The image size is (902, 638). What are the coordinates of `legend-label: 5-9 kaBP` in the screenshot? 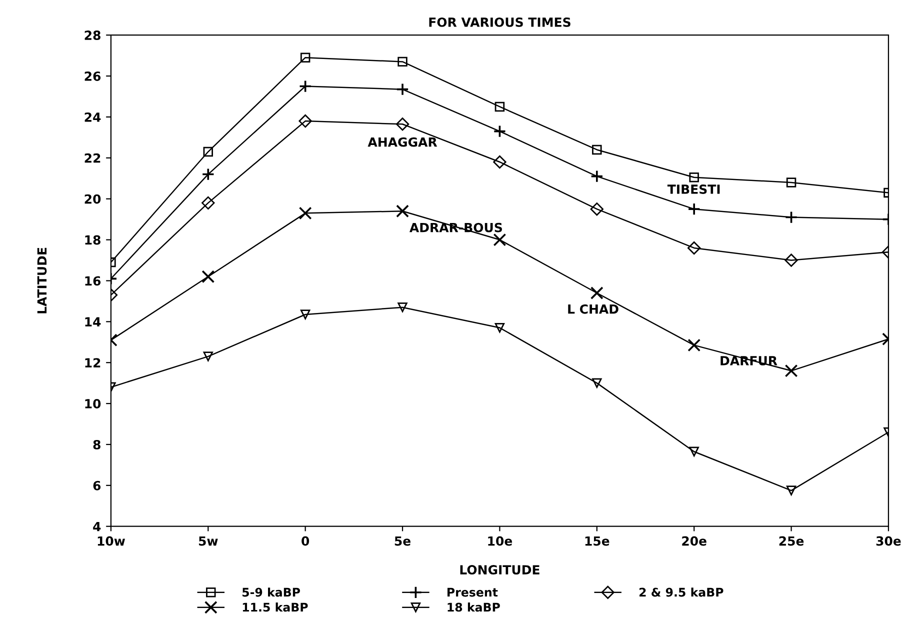 It's located at (271, 592).